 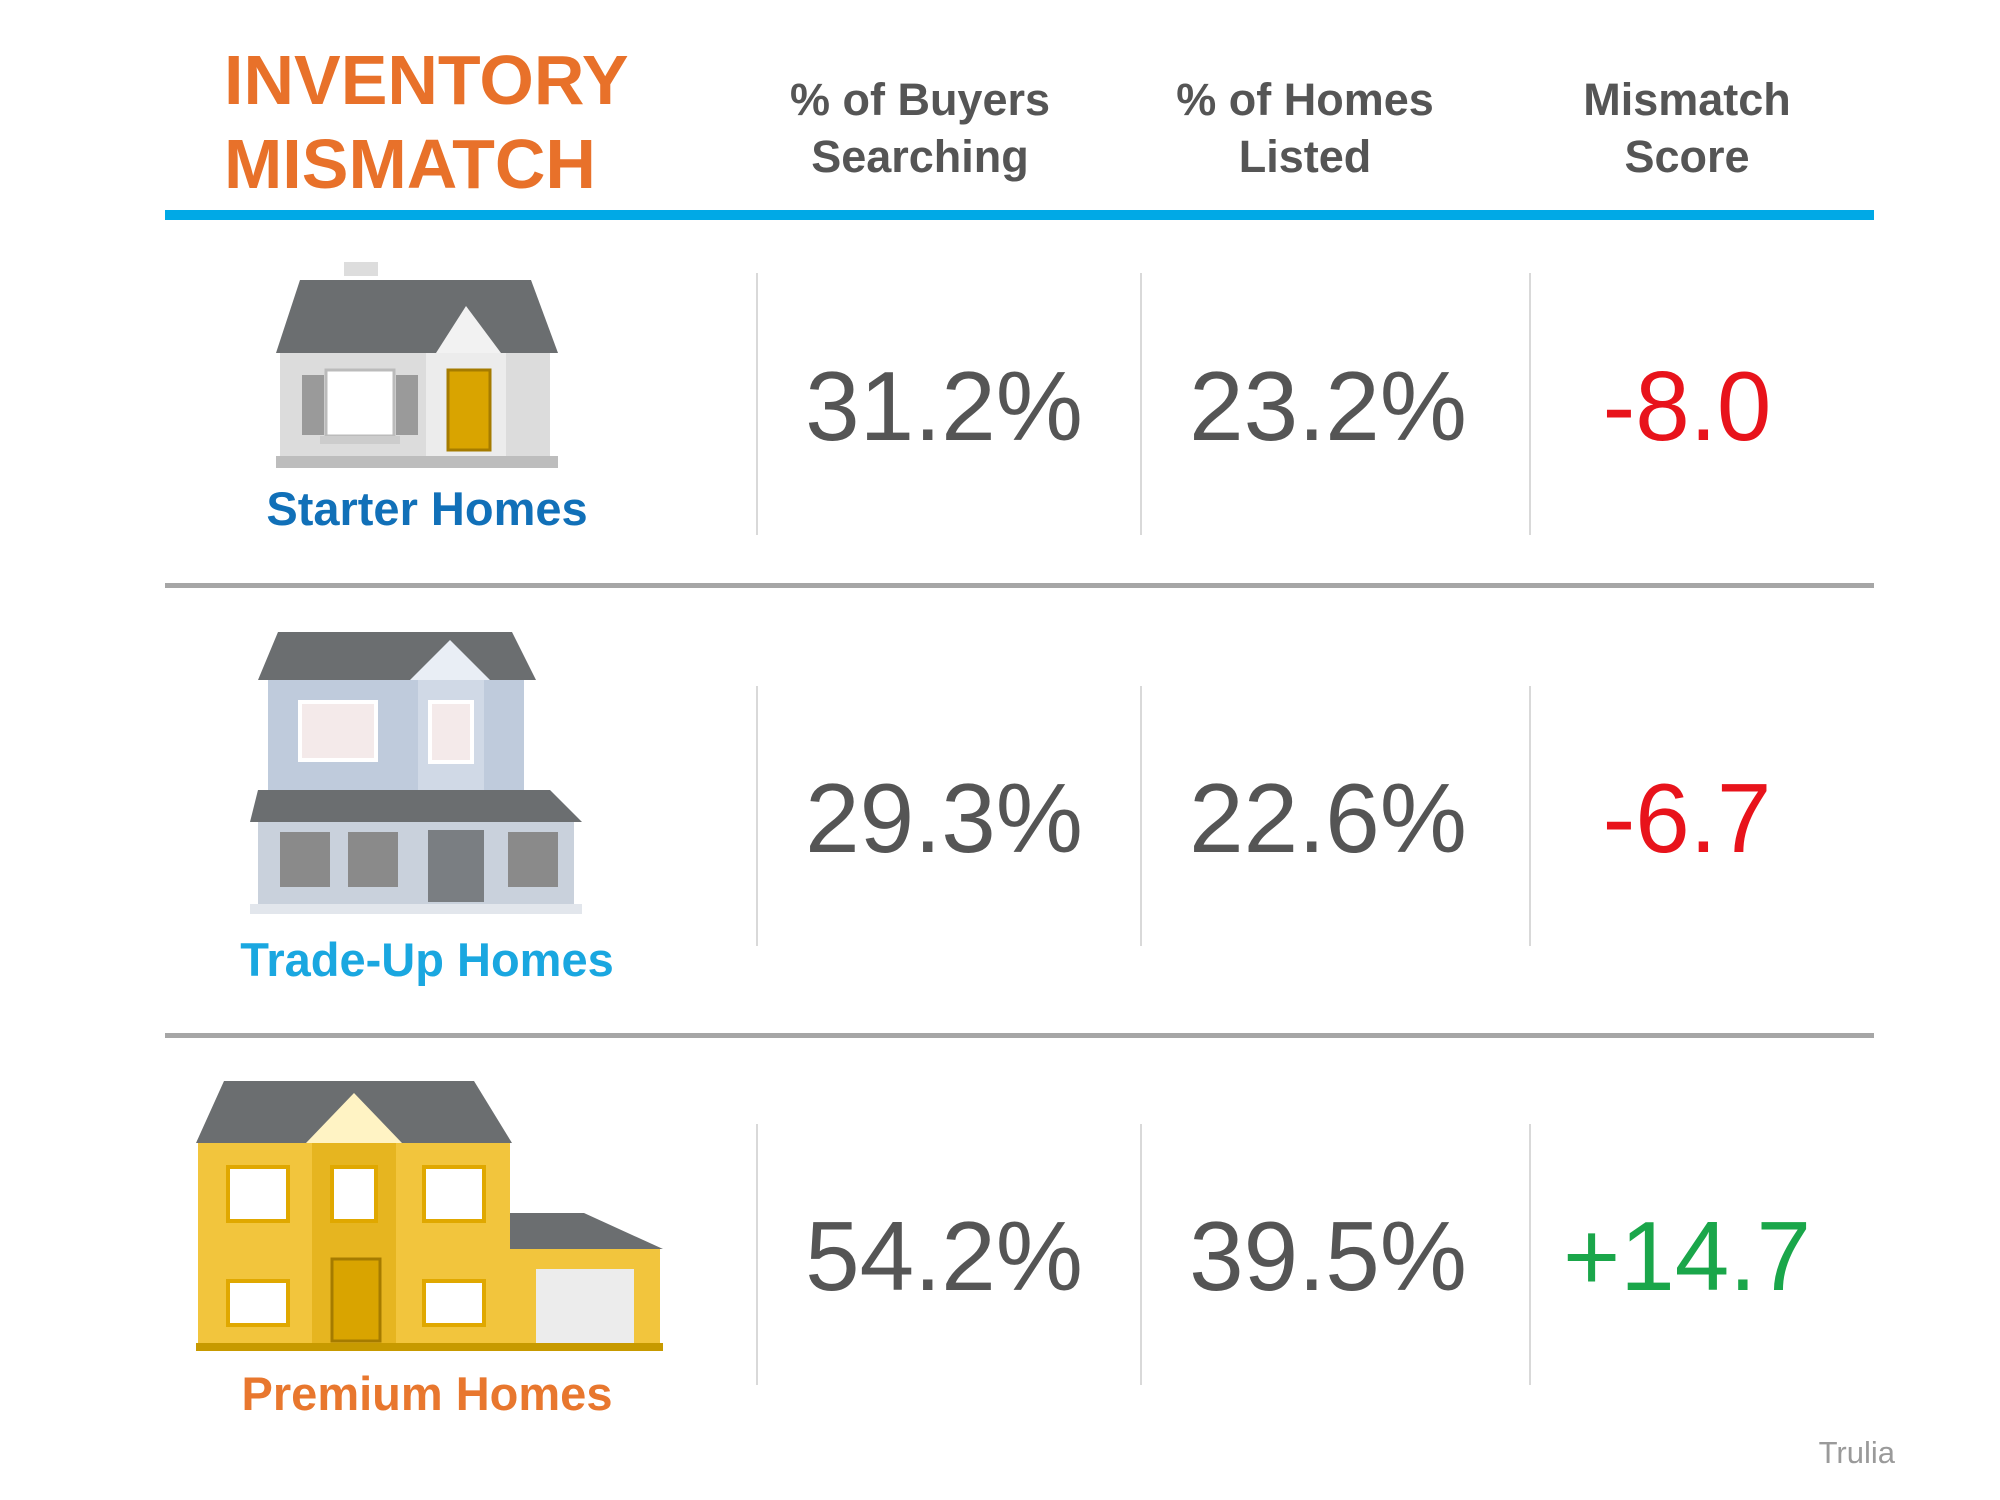 What do you see at coordinates (920, 99) in the screenshot?
I see `header-line: % of Buyers` at bounding box center [920, 99].